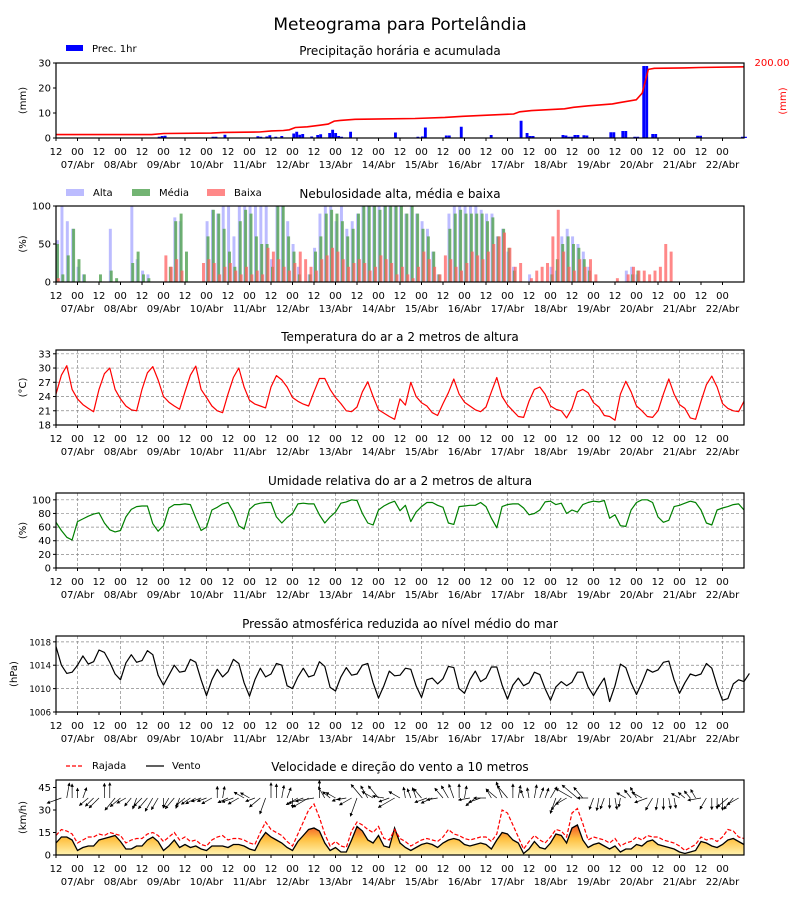  Describe the element at coordinates (336, 595) in the screenshot. I see `x-tick-day-label: 13/Abr` at that location.